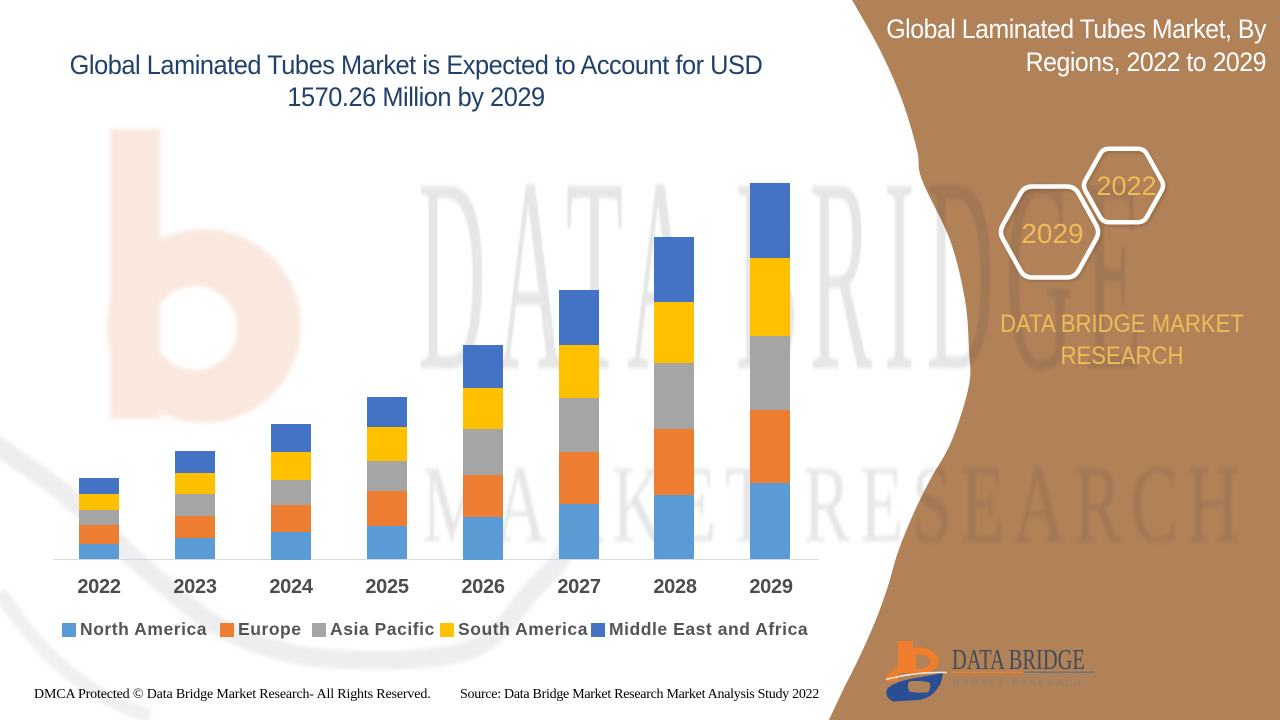 The image size is (1280, 720). I want to click on svg-text: 2022, so click(1126, 186).